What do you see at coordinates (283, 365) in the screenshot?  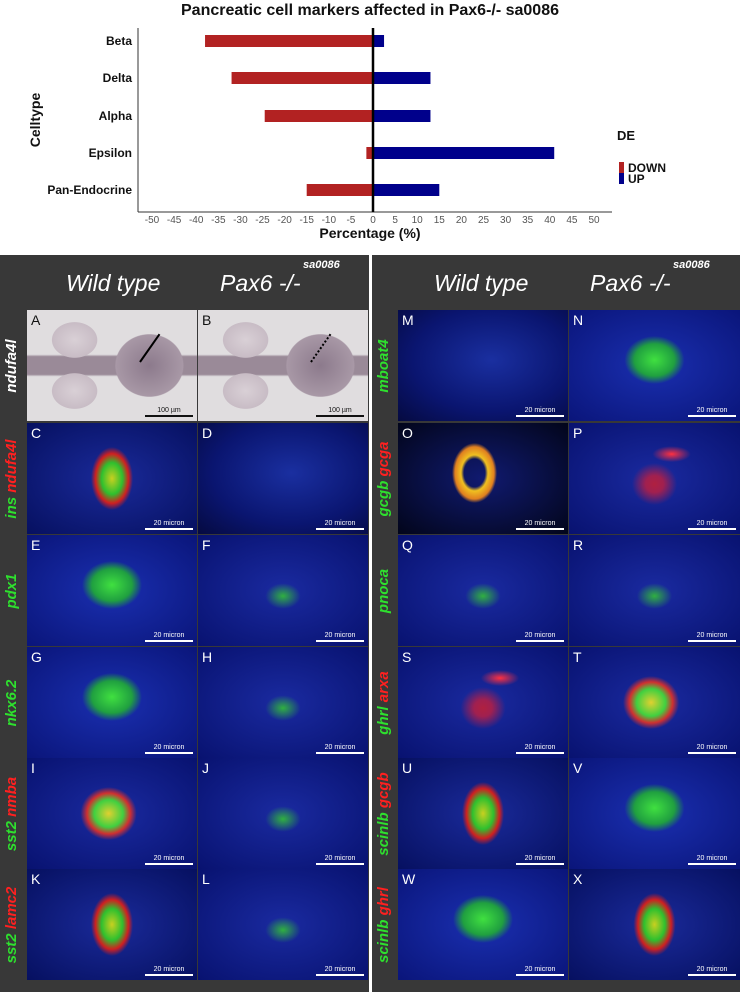 I see `image-panel-B: B 100 µm` at bounding box center [283, 365].